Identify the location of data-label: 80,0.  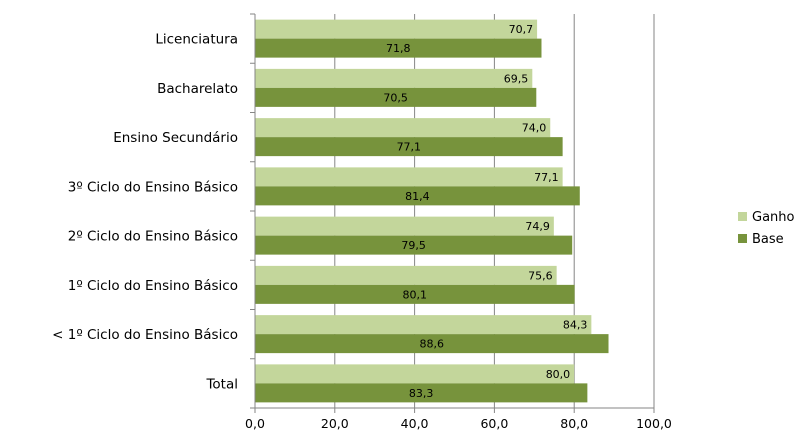
(558, 374).